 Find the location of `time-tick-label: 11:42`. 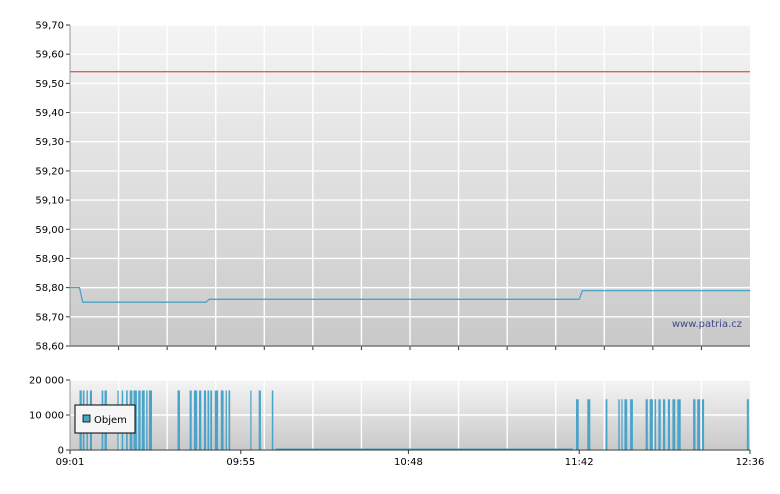

time-tick-label: 11:42 is located at coordinates (579, 462).